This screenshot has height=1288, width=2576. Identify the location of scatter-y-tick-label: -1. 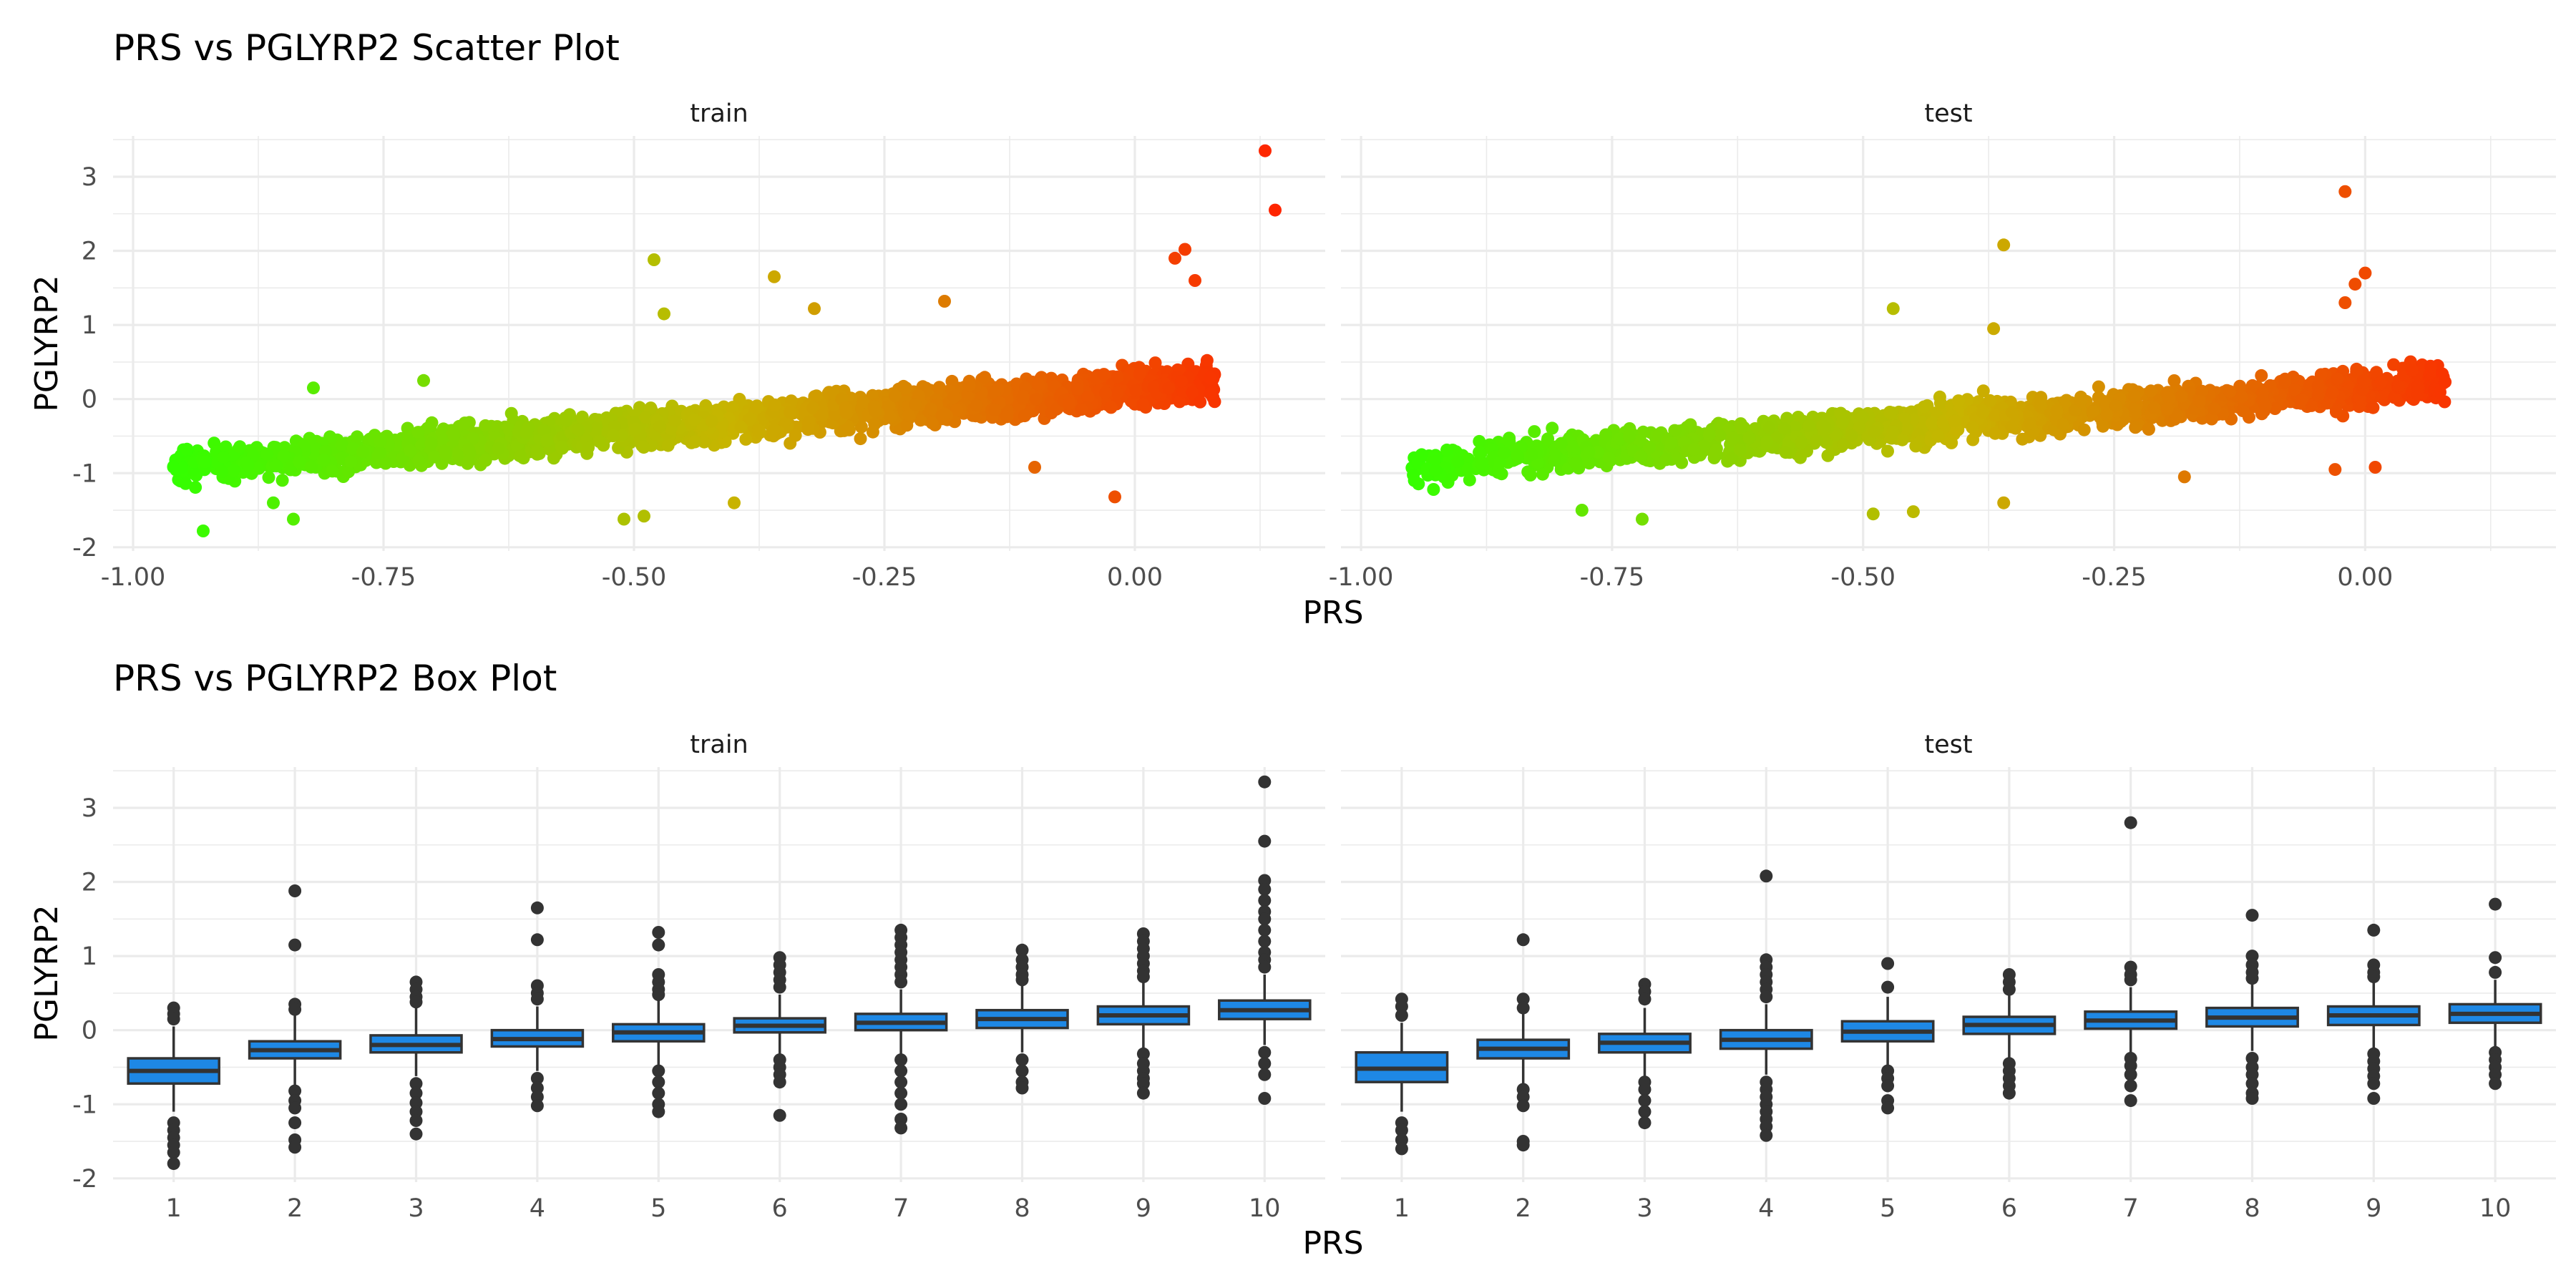
(84, 473).